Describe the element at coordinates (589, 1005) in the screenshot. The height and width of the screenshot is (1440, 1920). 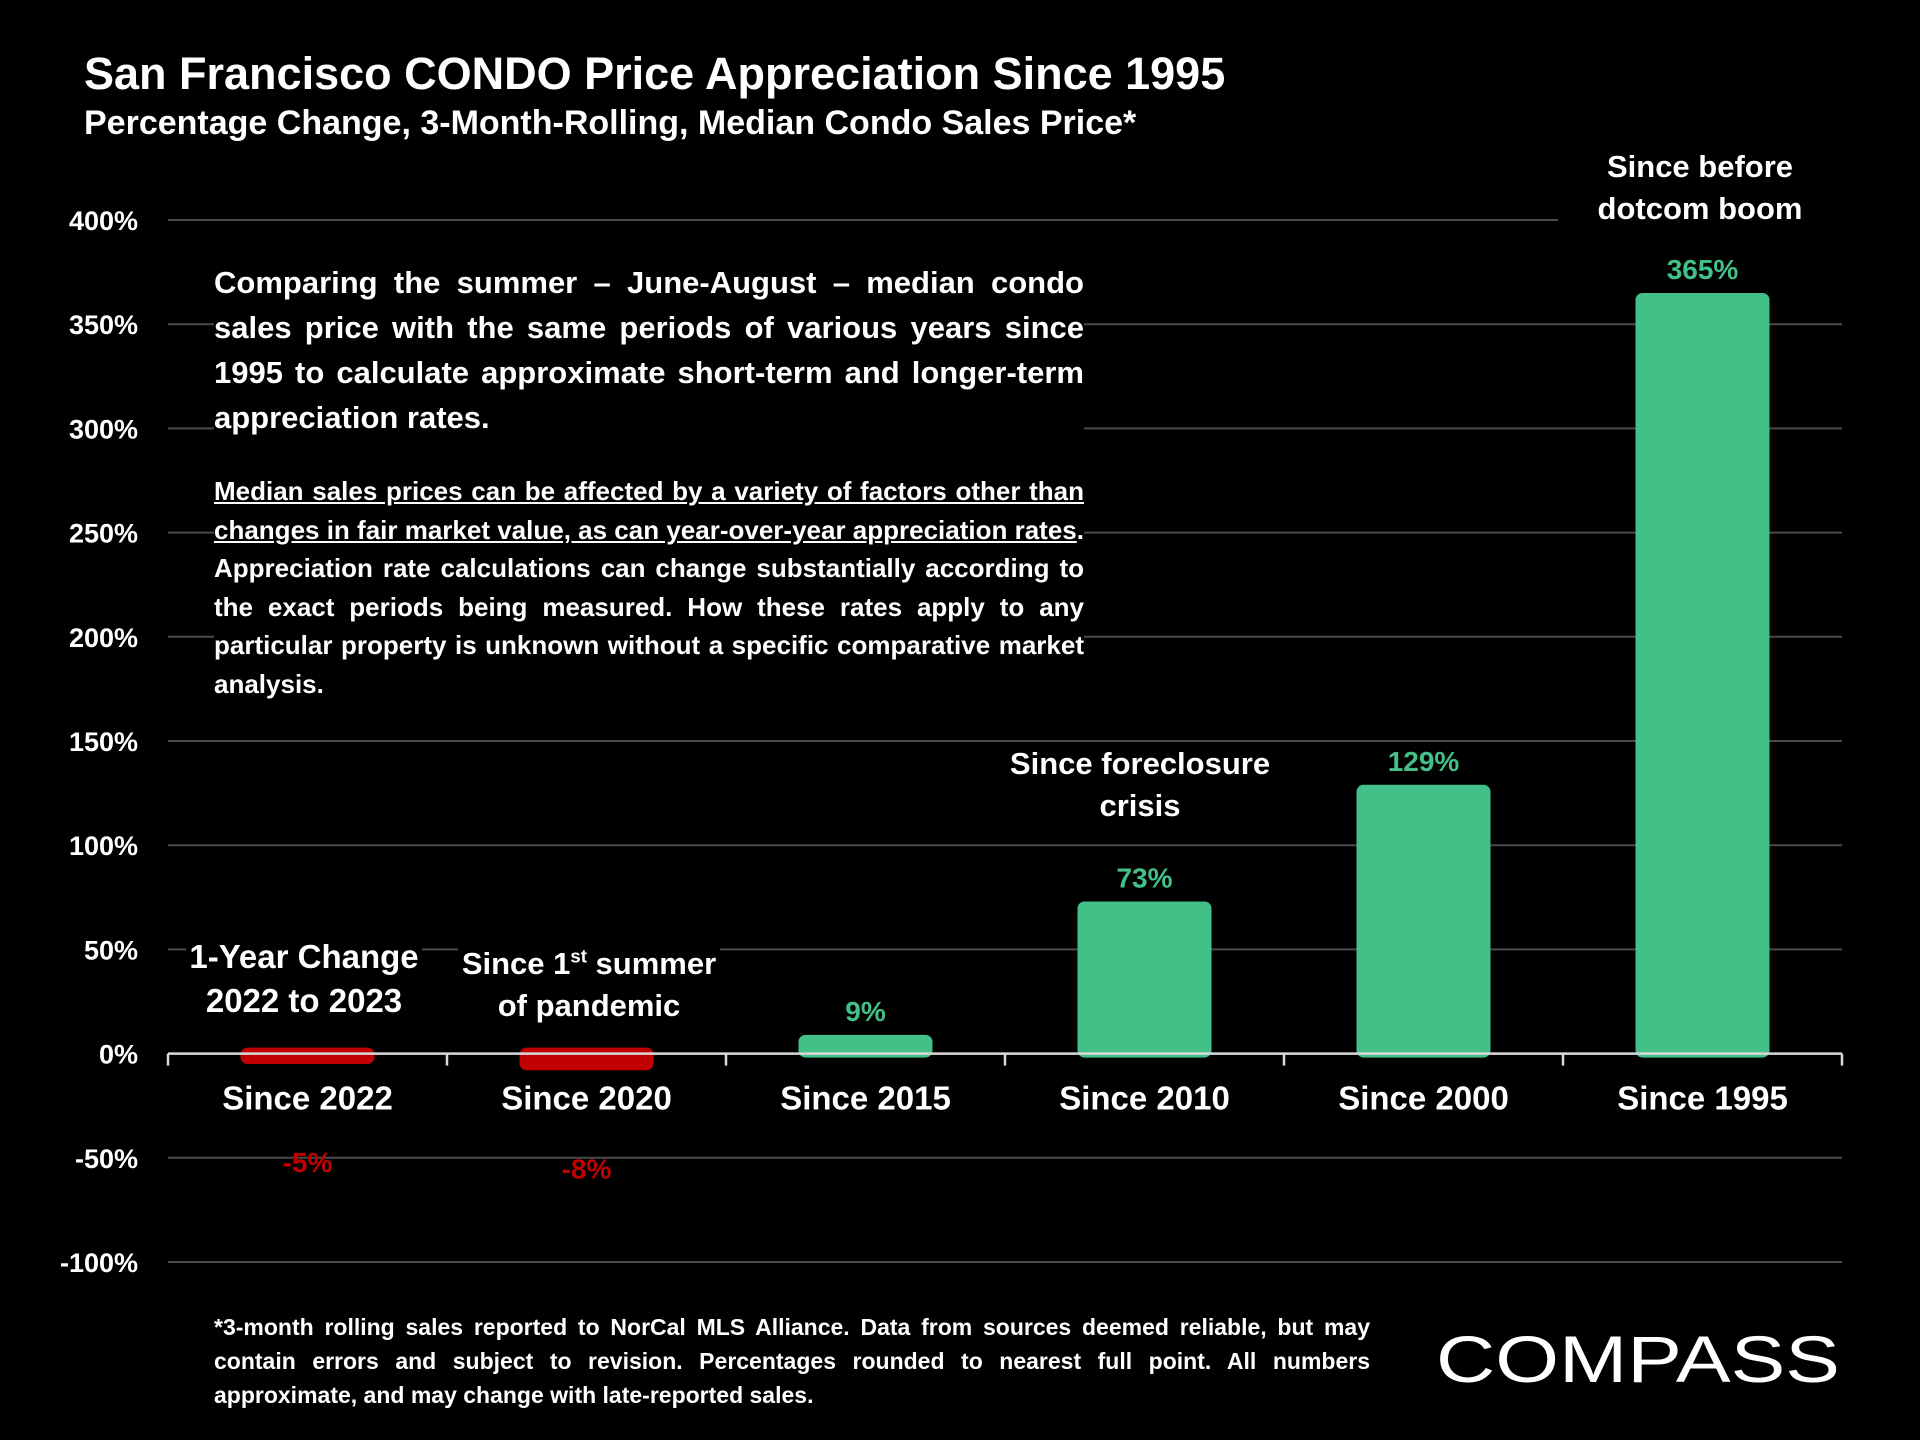
I see `annotation-pandemic-line2: of pandemic` at that location.